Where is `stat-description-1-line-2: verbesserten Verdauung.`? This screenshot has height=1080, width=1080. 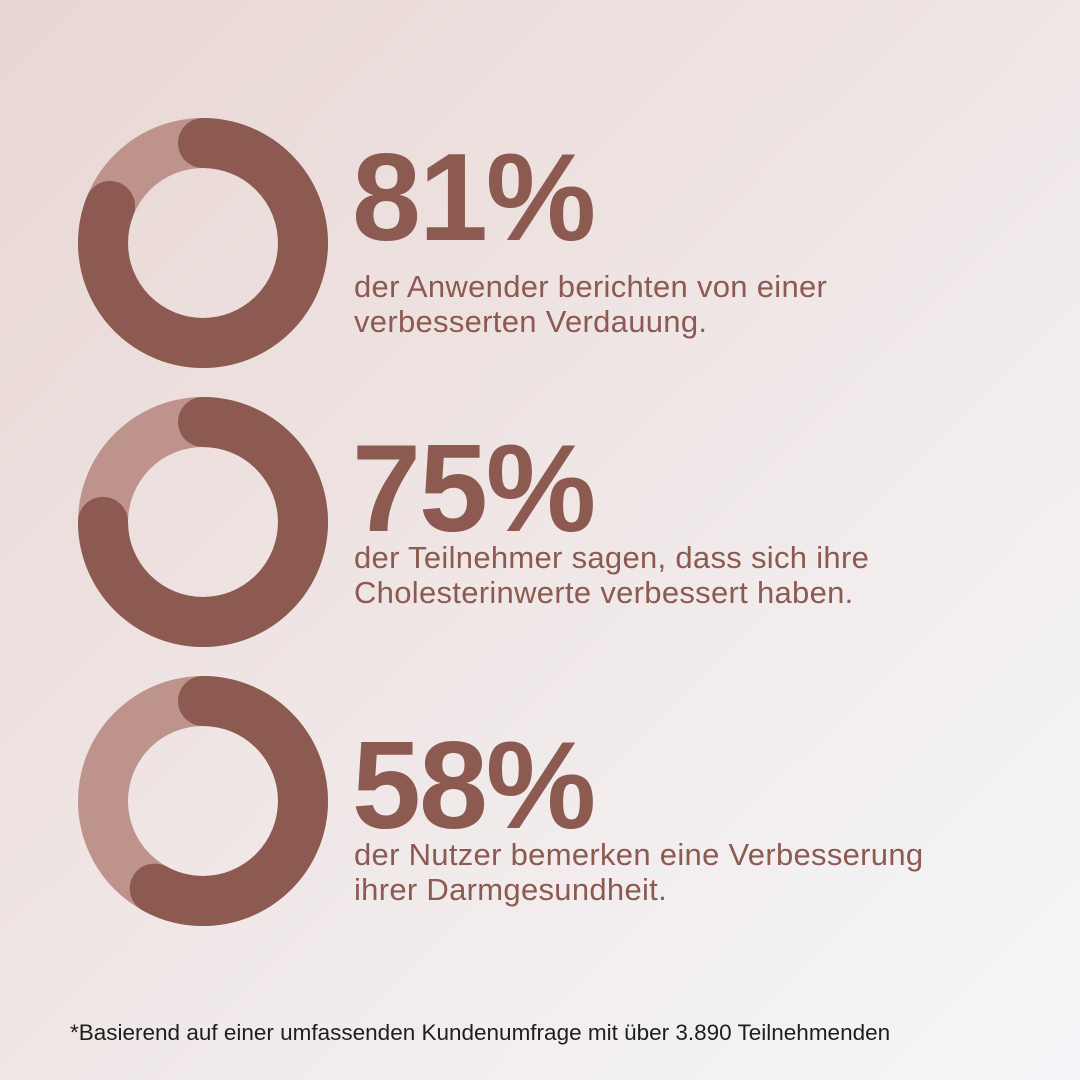 stat-description-1-line-2: verbesserten Verdauung. is located at coordinates (531, 321).